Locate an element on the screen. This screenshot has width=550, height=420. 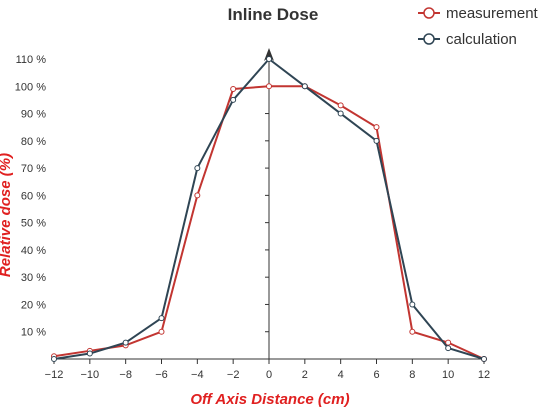
x-tick-label: −2 is located at coordinates (233, 375).